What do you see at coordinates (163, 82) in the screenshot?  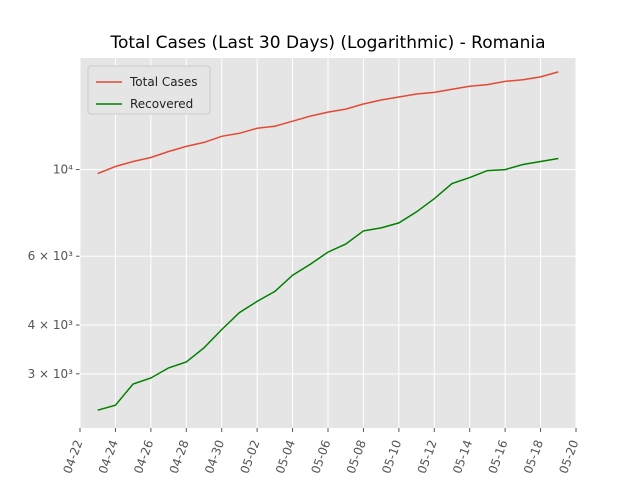 I see `legend-label: Total Cases` at bounding box center [163, 82].